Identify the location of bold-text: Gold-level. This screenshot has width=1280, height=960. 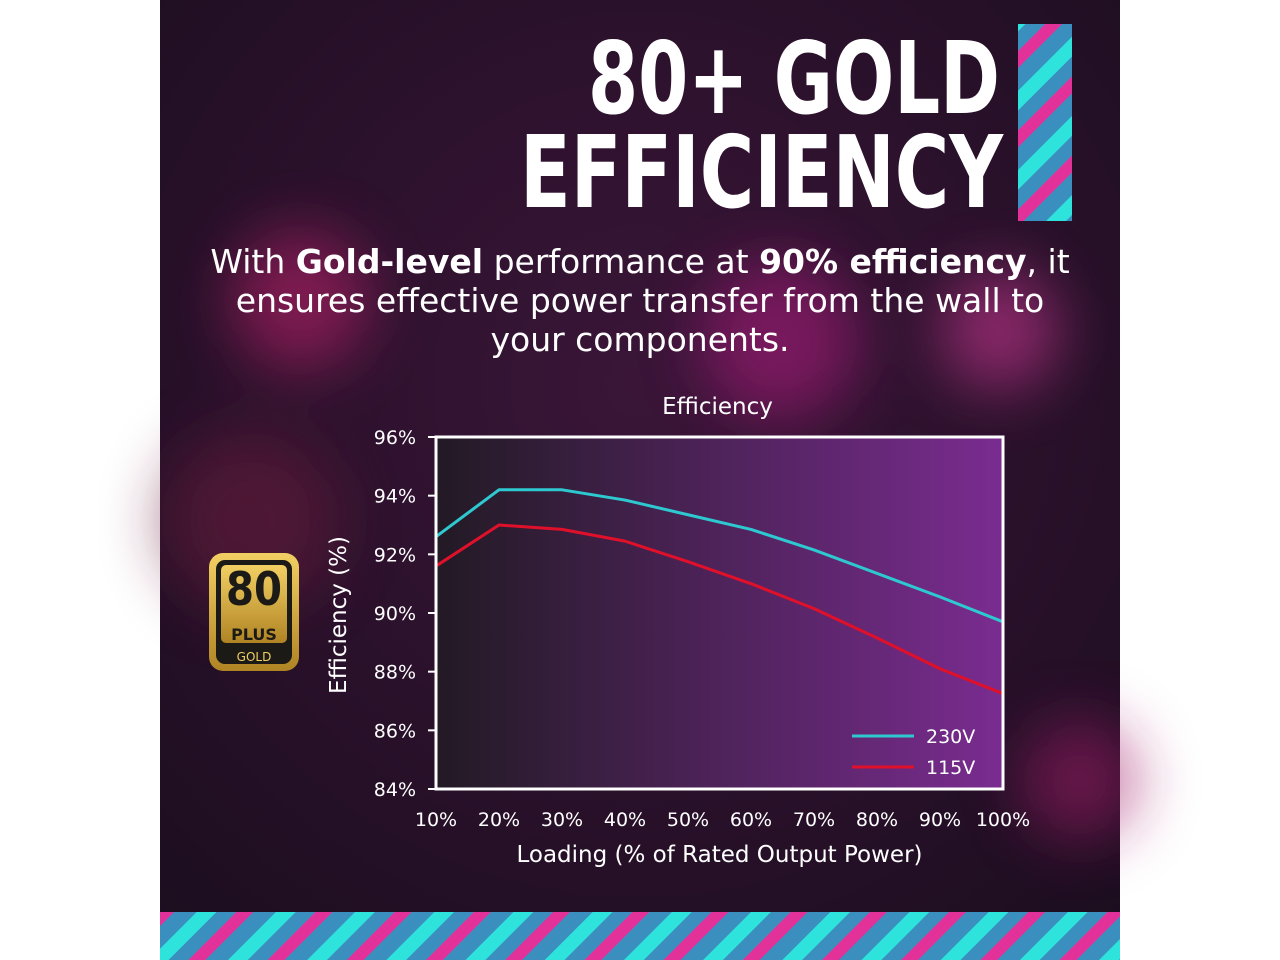
(389, 261).